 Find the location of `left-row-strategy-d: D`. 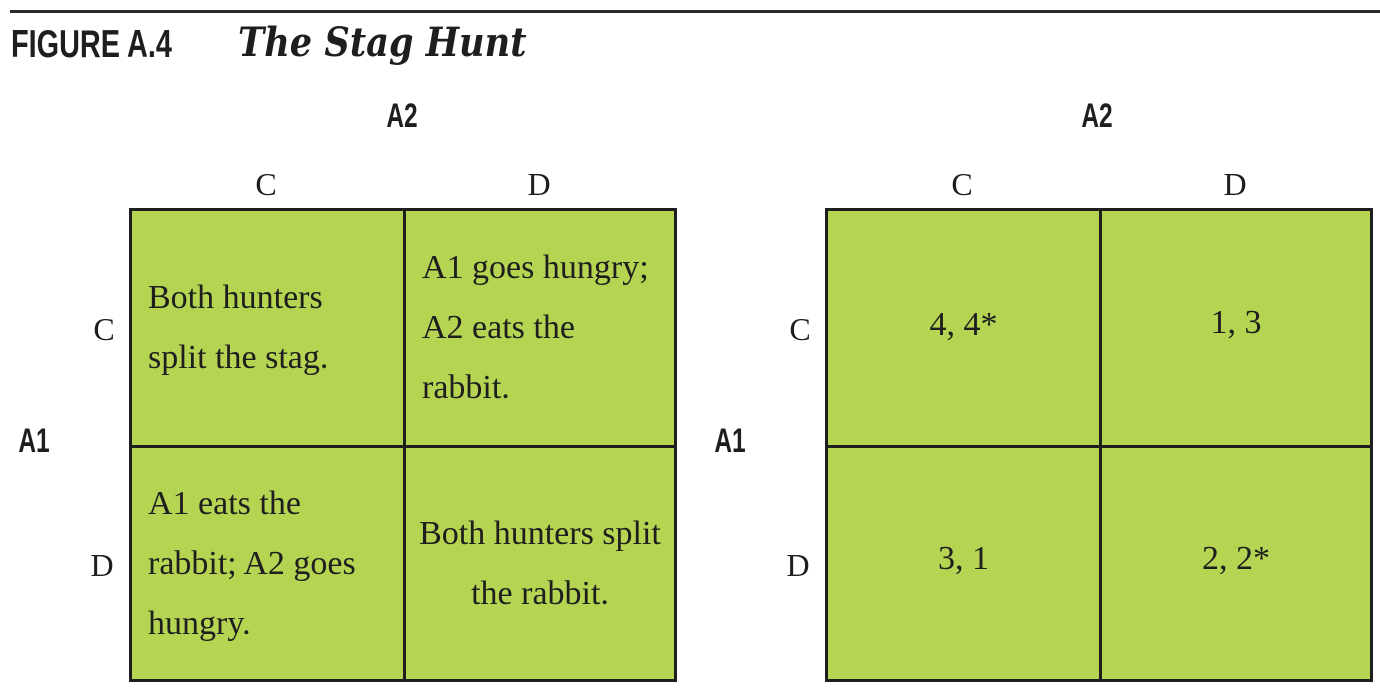

left-row-strategy-d: D is located at coordinates (102, 565).